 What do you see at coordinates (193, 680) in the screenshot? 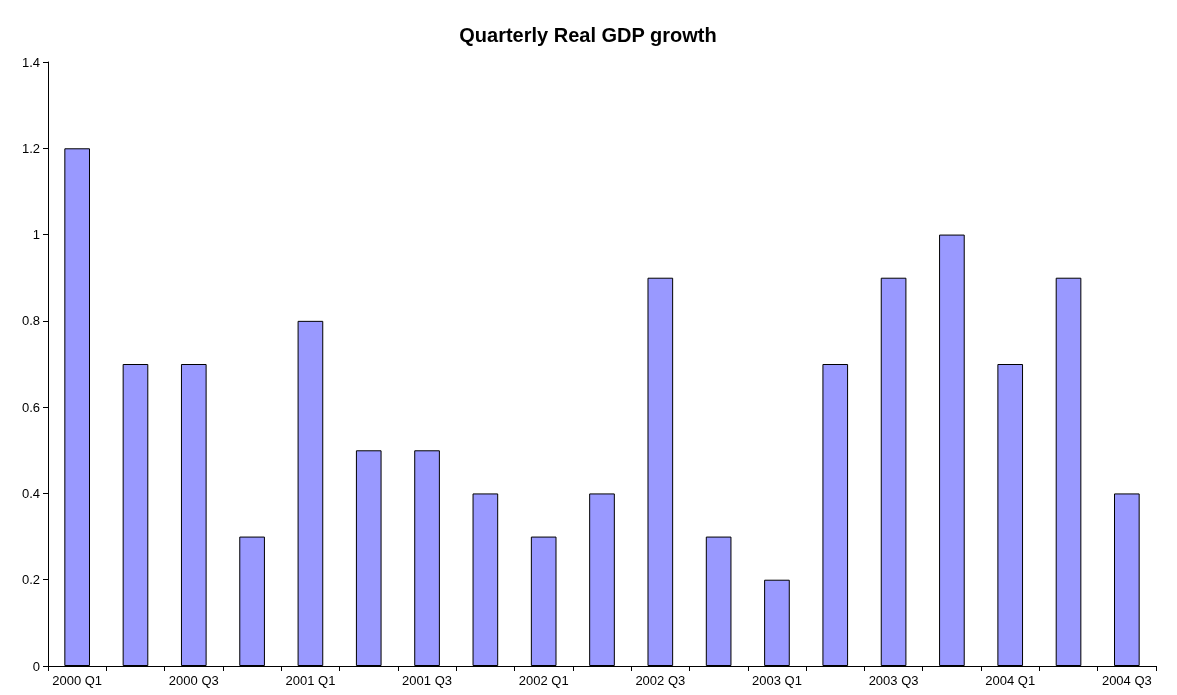
I see `x-tick-label: 2000 Q3` at bounding box center [193, 680].